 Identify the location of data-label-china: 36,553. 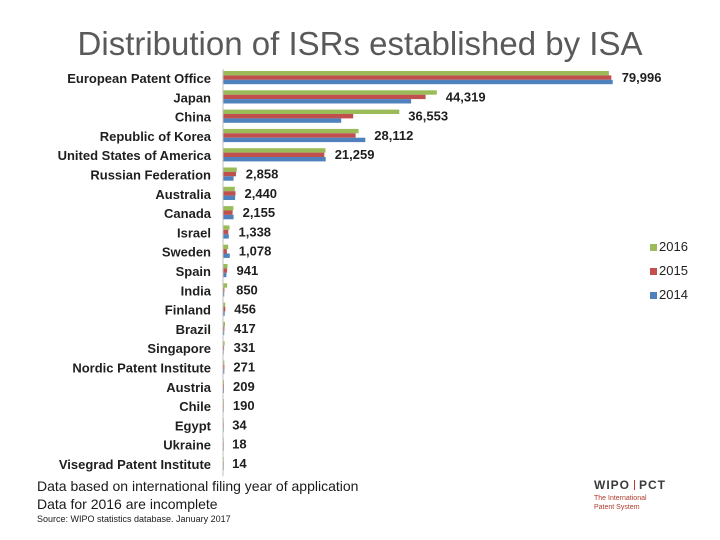
(428, 116).